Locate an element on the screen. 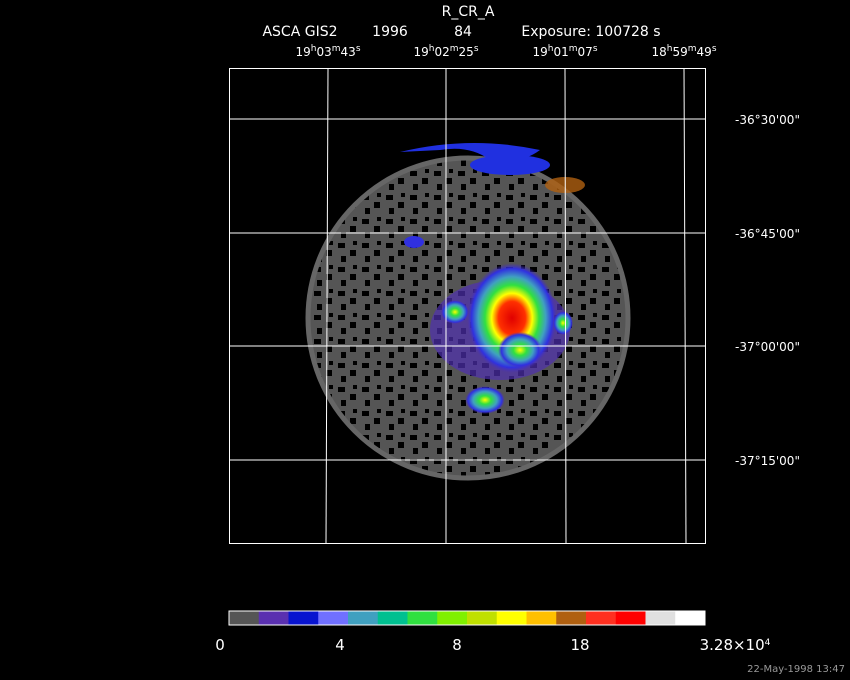  colorbar-label: 4 is located at coordinates (340, 645).